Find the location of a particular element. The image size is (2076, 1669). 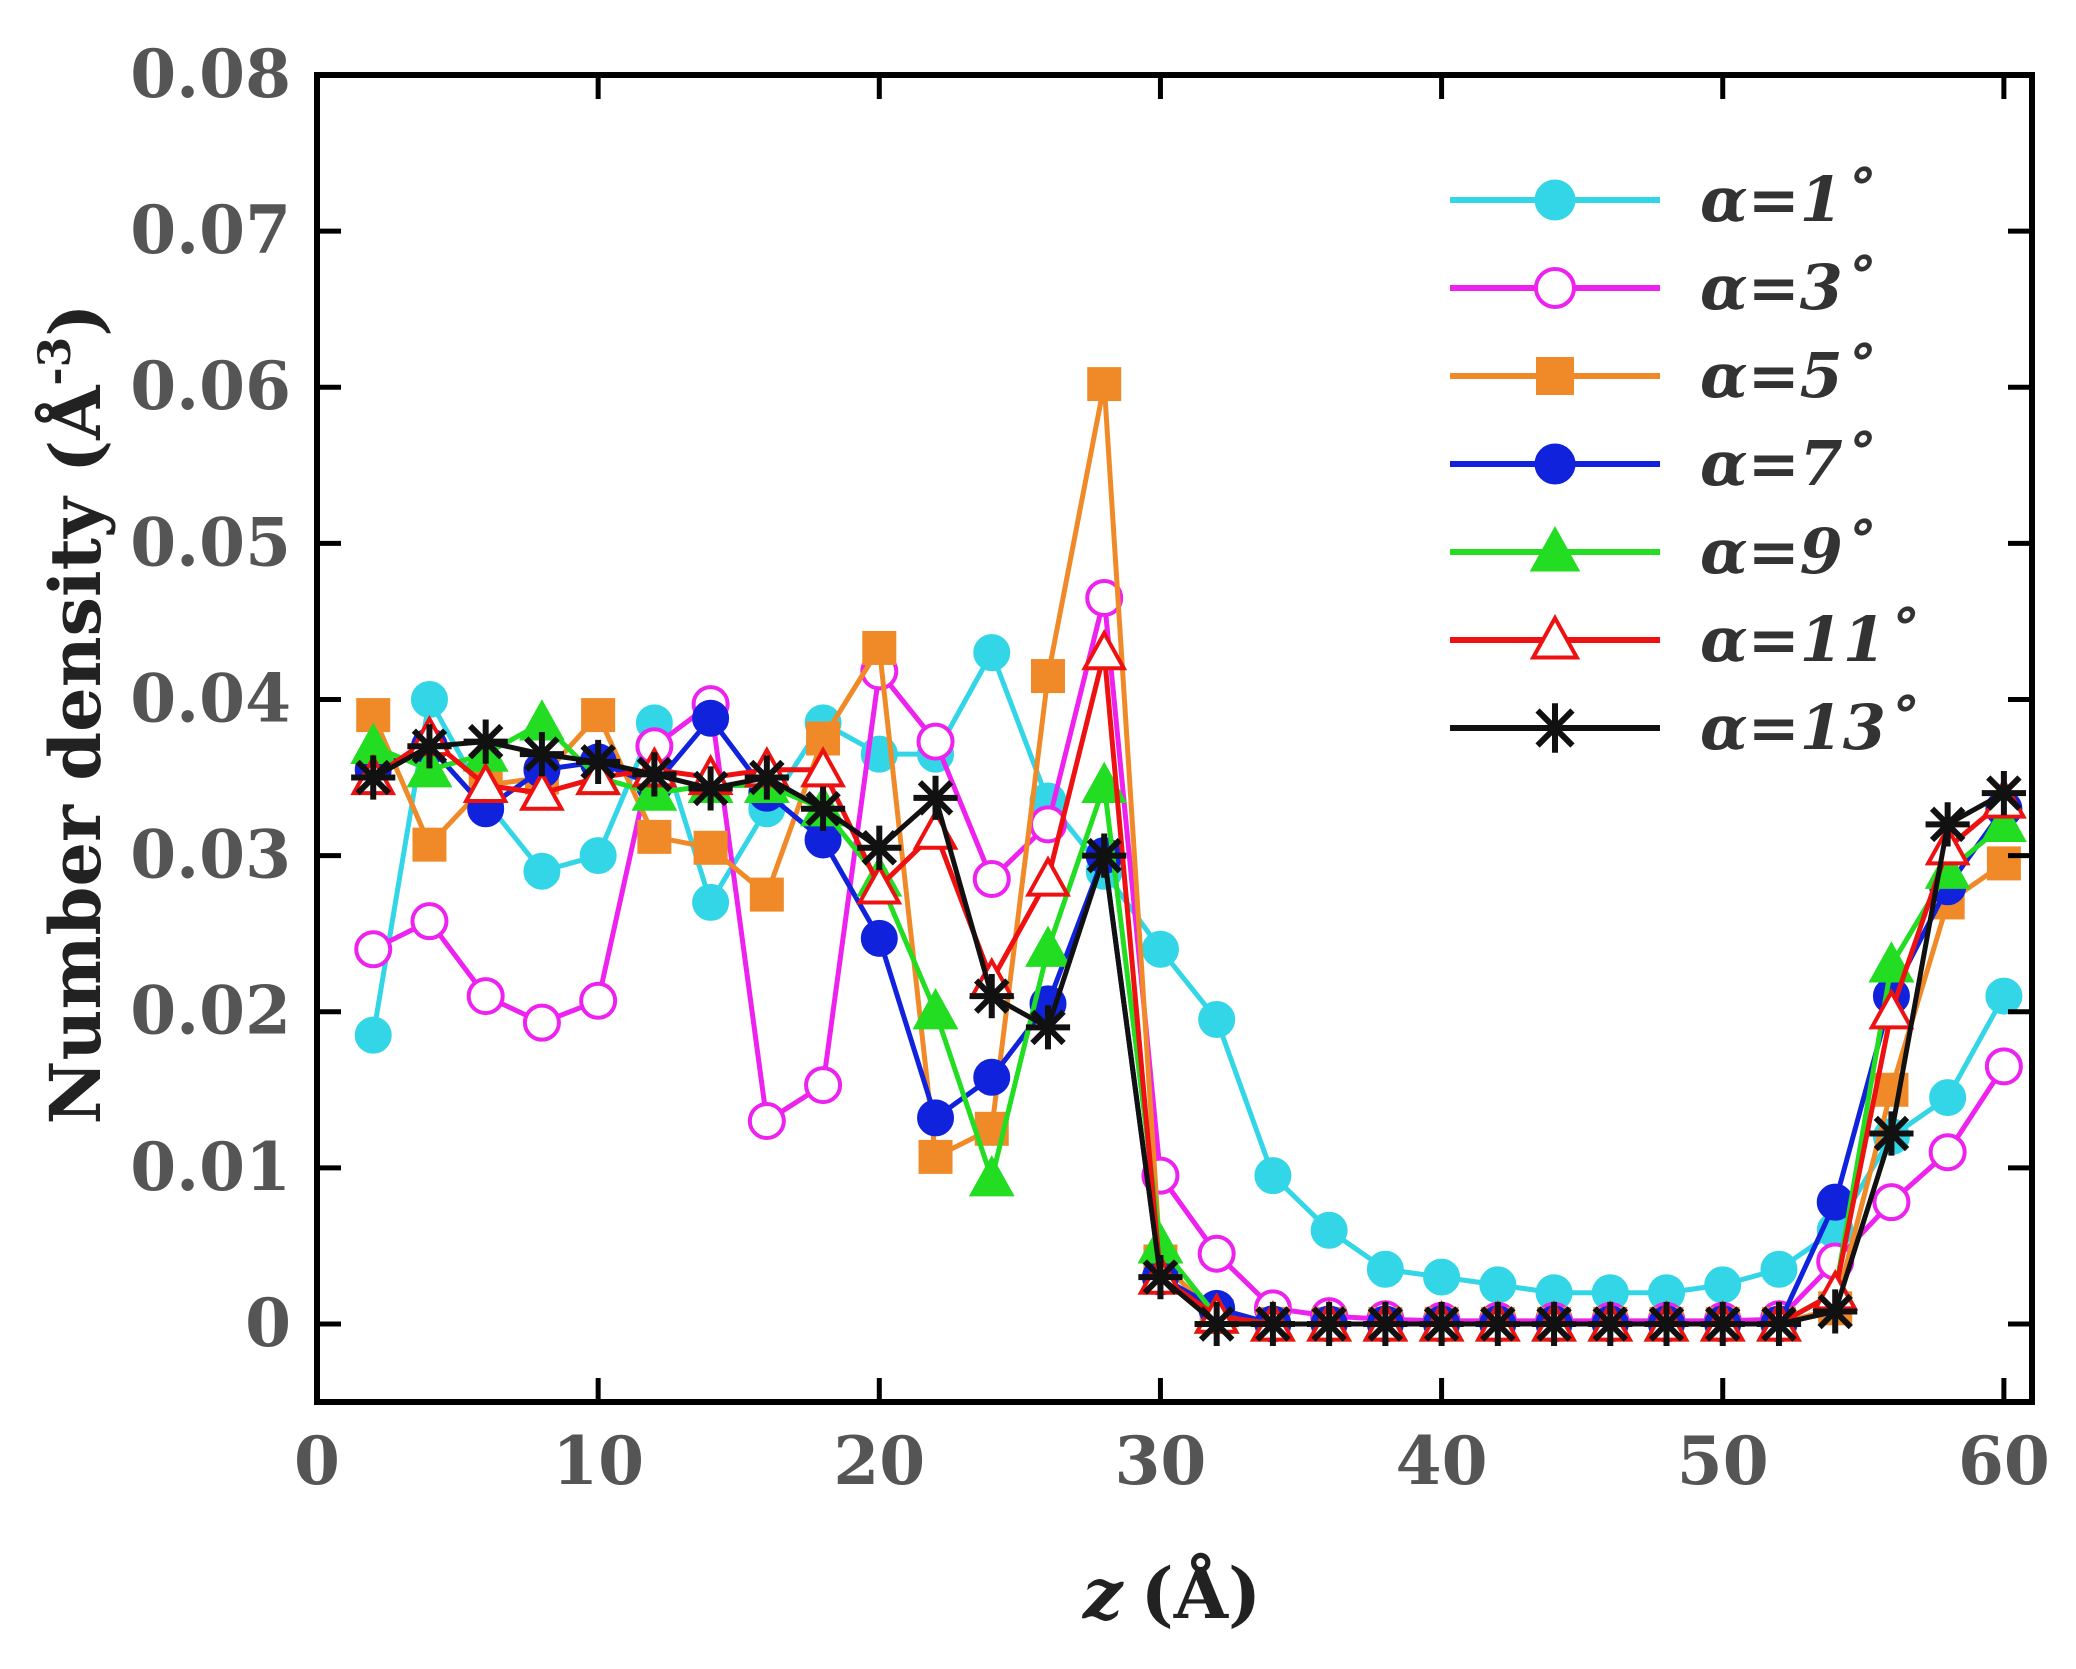

legend-label: α=13˚ is located at coordinates (1808, 727).